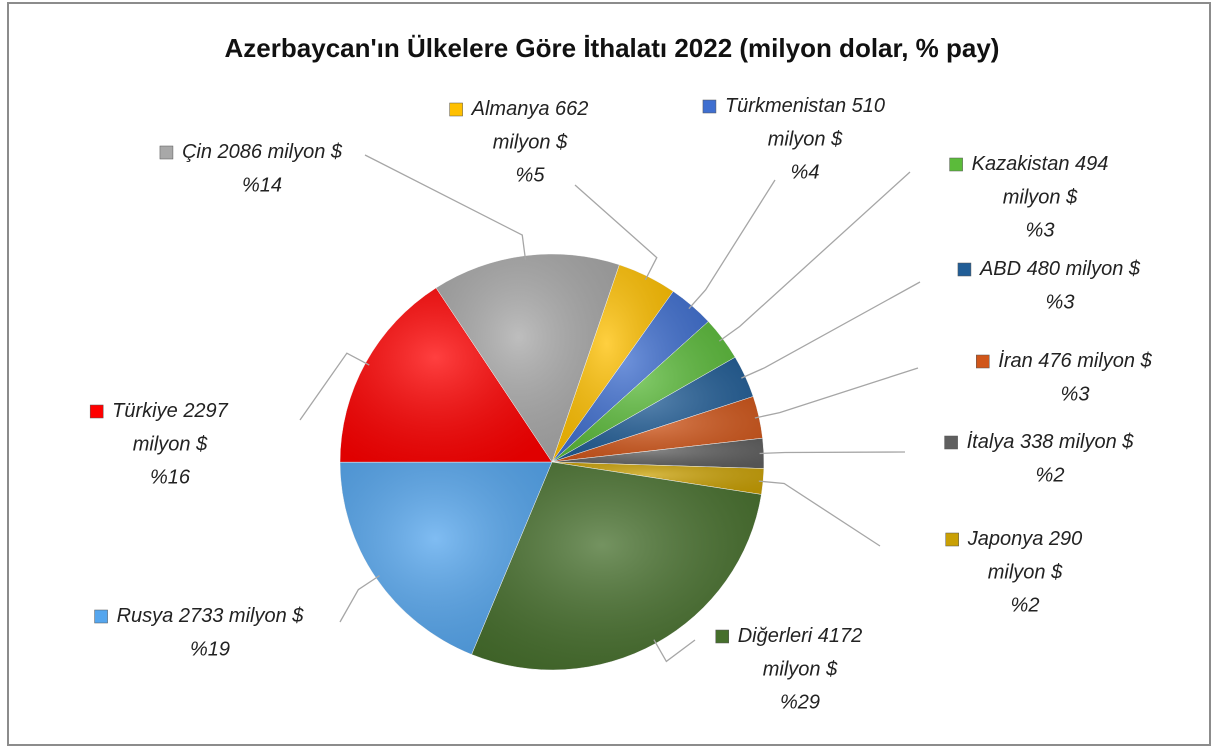 The width and height of the screenshot is (1219, 749). Describe the element at coordinates (1043, 269) in the screenshot. I see `value-label: 480` at that location.